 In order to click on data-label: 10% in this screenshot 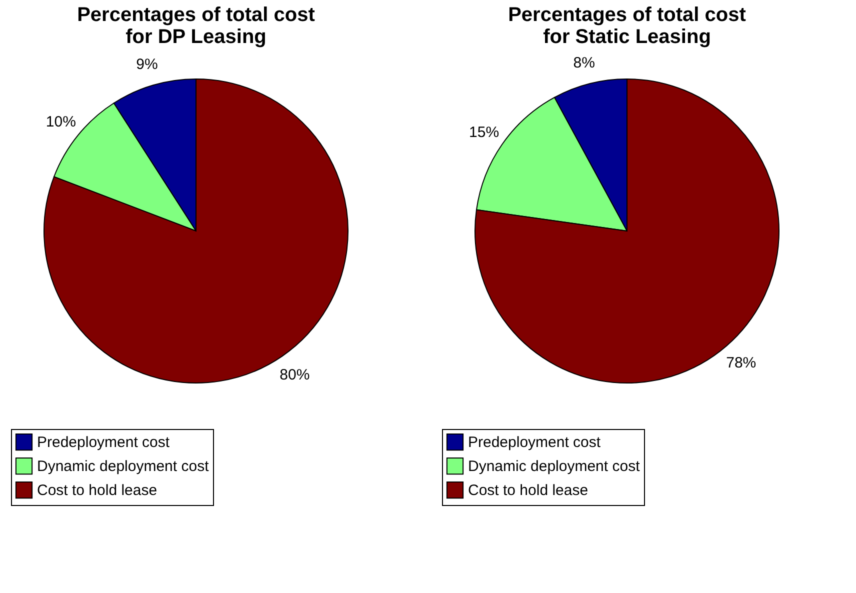, I will do `click(61, 121)`.